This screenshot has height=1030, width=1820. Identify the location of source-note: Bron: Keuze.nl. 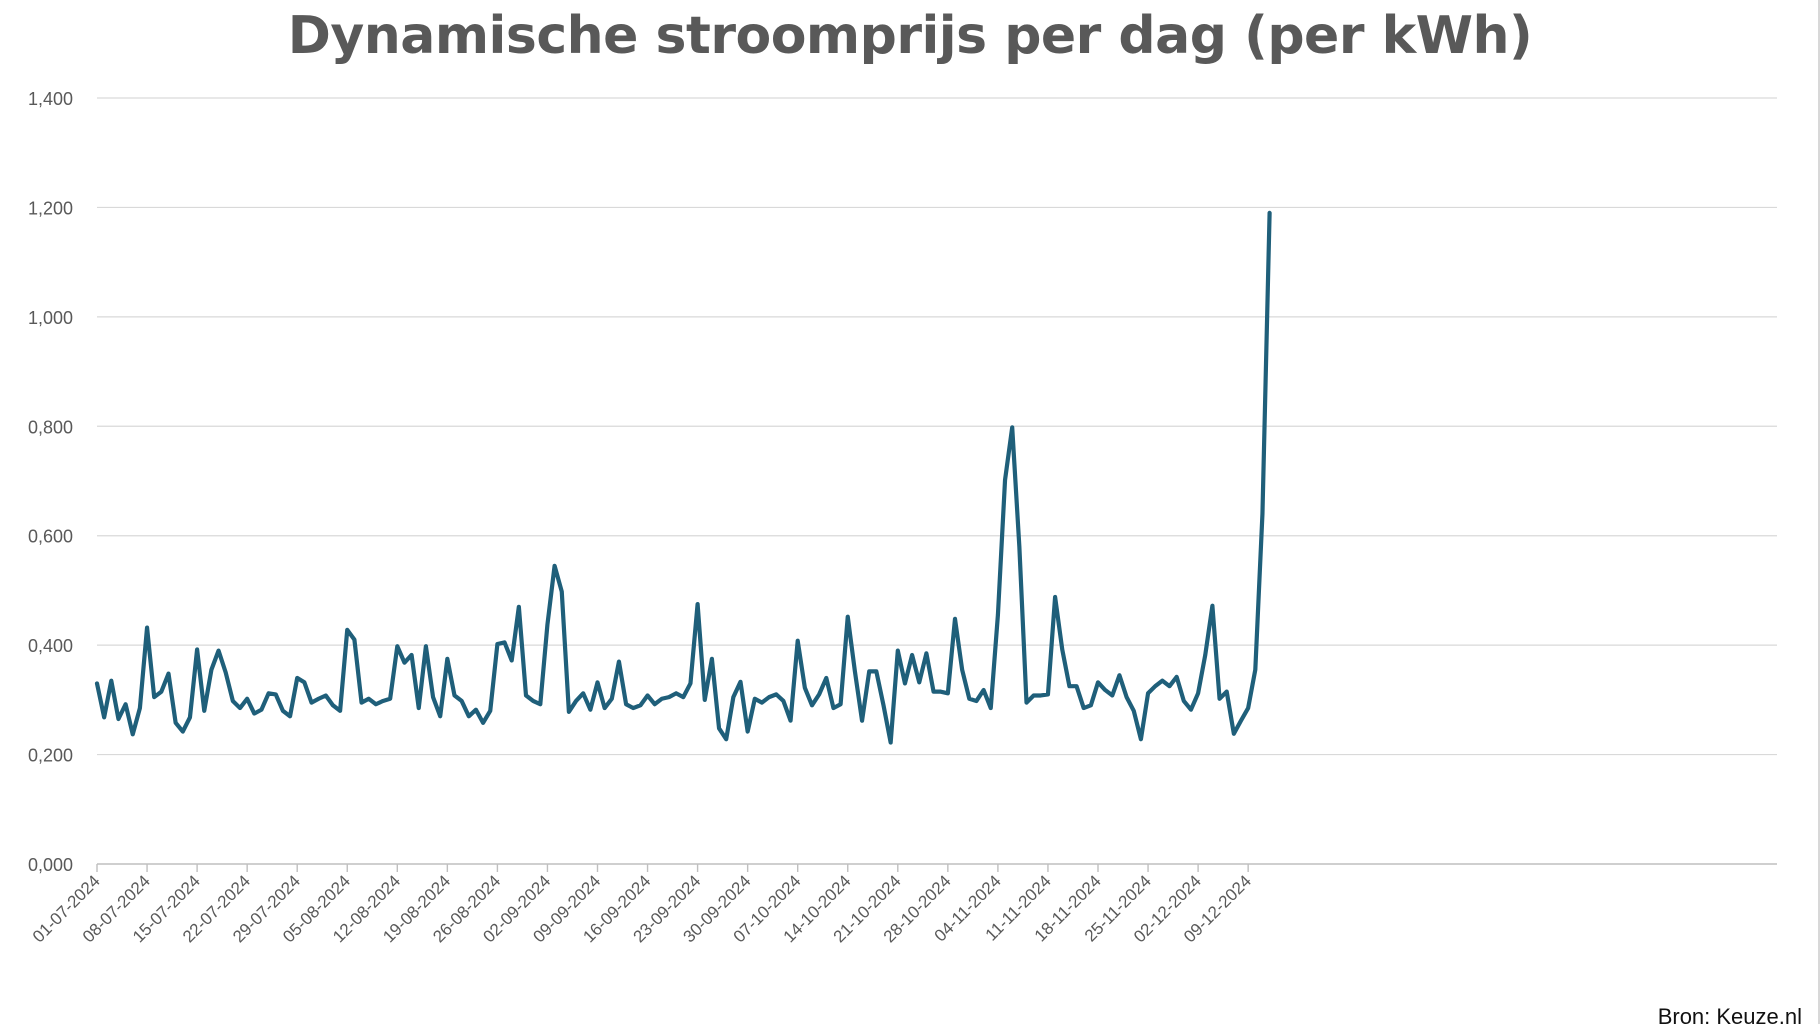
(1729, 1016).